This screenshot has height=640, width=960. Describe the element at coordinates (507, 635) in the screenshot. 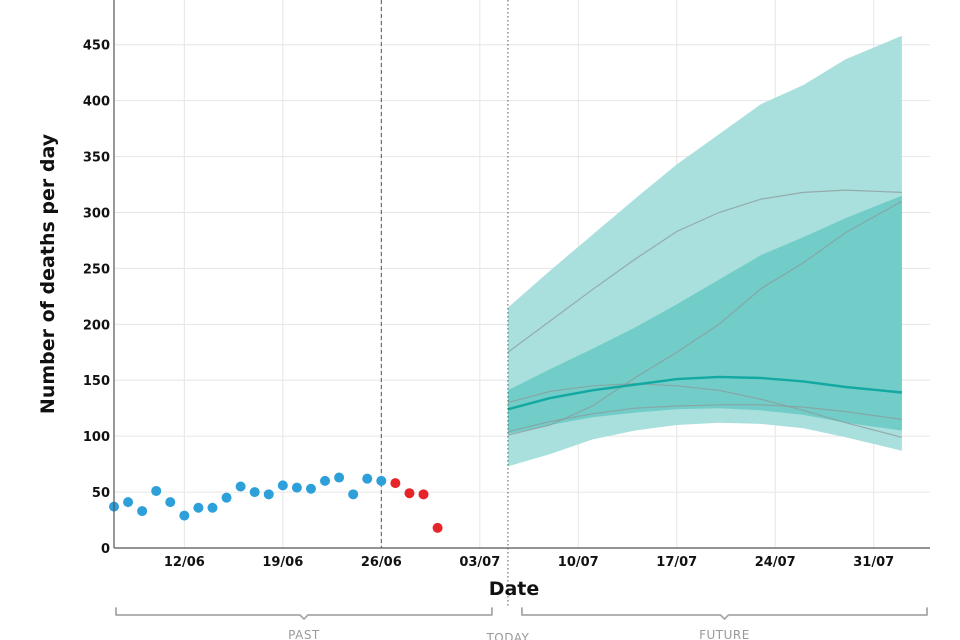

I see `today-label: TODAY` at that location.